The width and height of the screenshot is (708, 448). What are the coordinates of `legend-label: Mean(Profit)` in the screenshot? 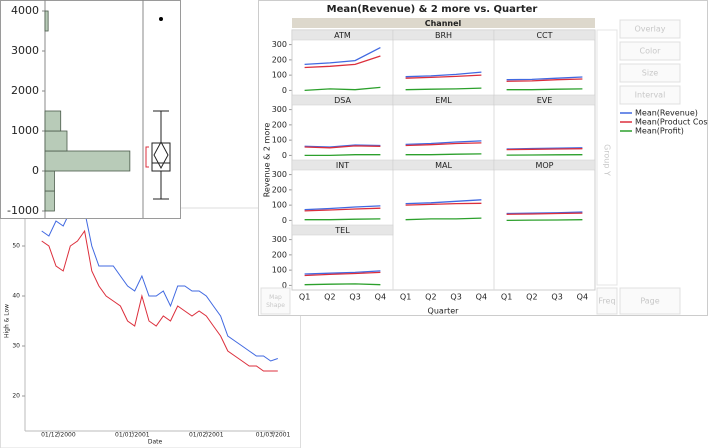 It's located at (659, 131).